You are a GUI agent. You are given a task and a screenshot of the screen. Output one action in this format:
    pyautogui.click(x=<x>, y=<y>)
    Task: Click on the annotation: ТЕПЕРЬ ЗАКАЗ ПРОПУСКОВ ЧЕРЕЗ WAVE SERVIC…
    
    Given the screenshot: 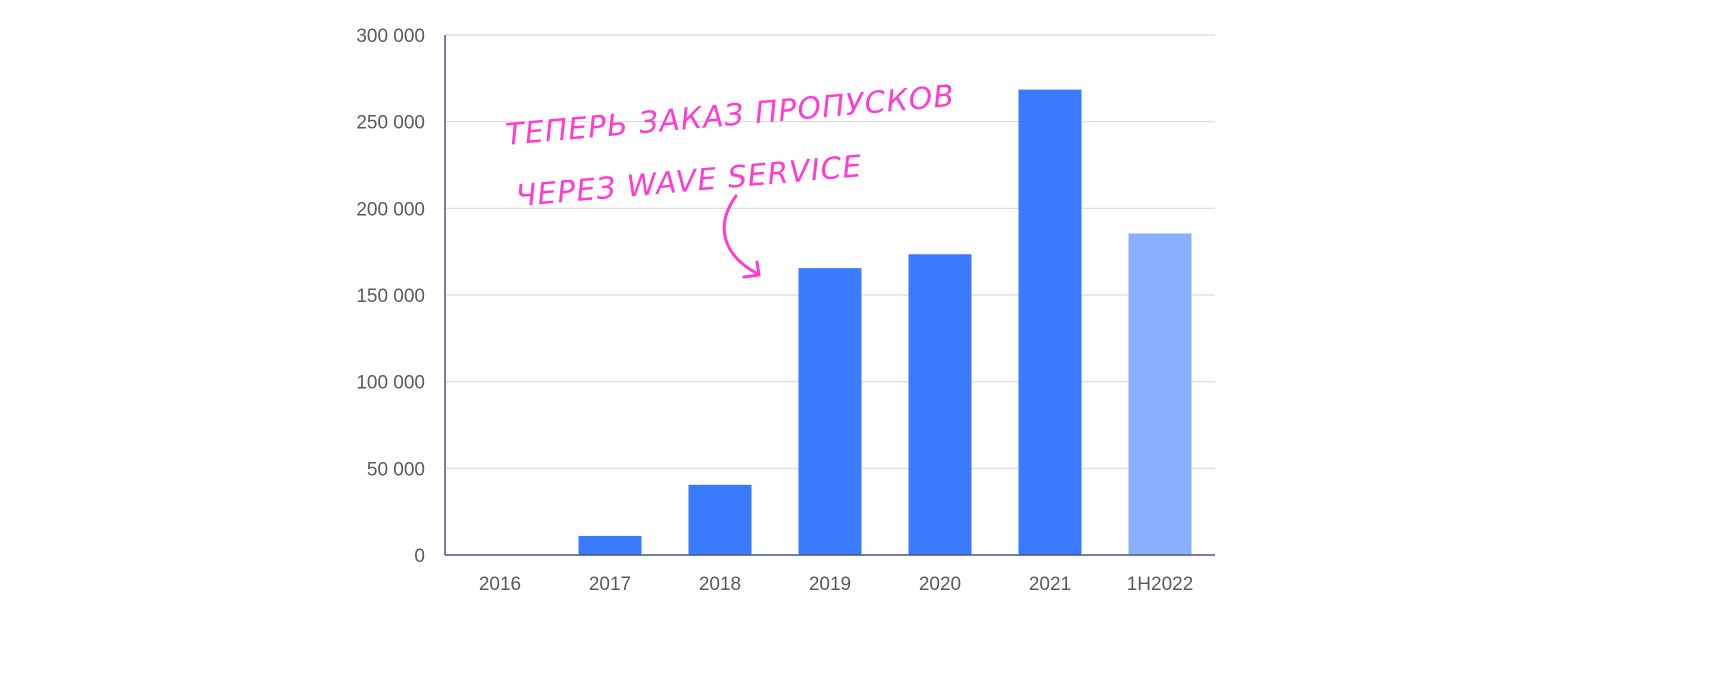 What is the action you would take?
    pyautogui.click(x=730, y=146)
    